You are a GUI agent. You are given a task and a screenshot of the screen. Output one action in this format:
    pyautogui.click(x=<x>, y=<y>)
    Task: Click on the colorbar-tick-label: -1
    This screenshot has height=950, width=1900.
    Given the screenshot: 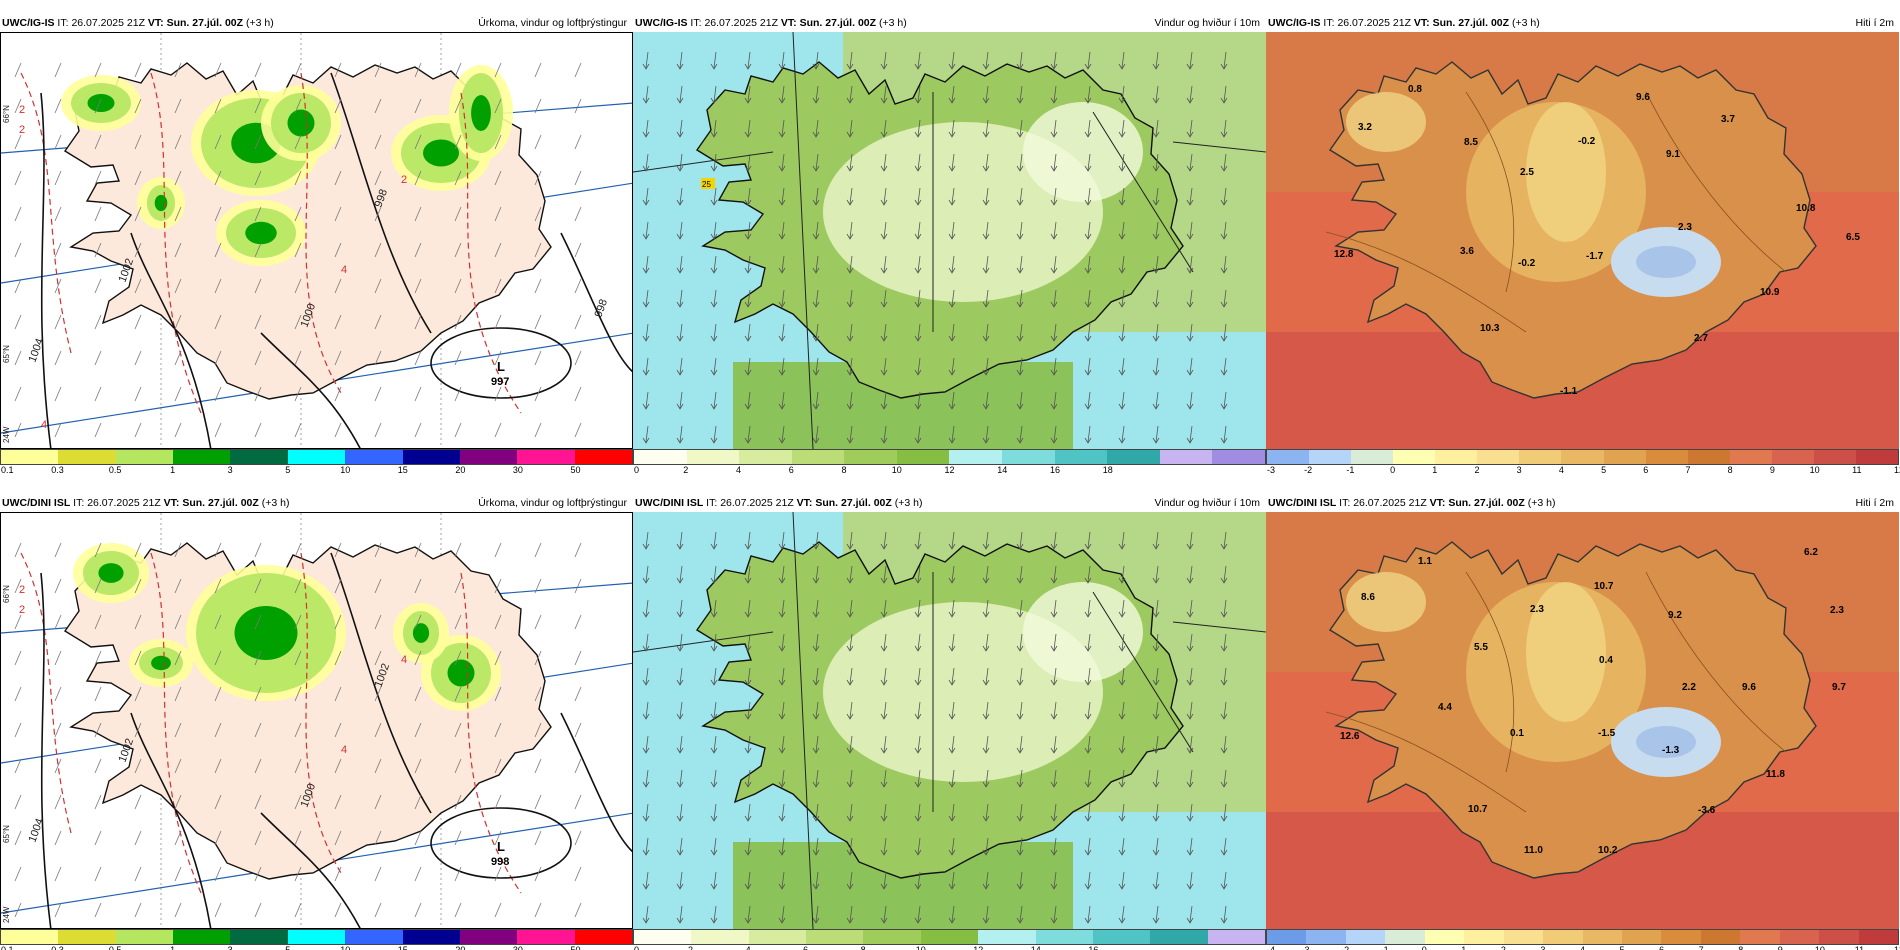 What is the action you would take?
    pyautogui.click(x=1350, y=470)
    